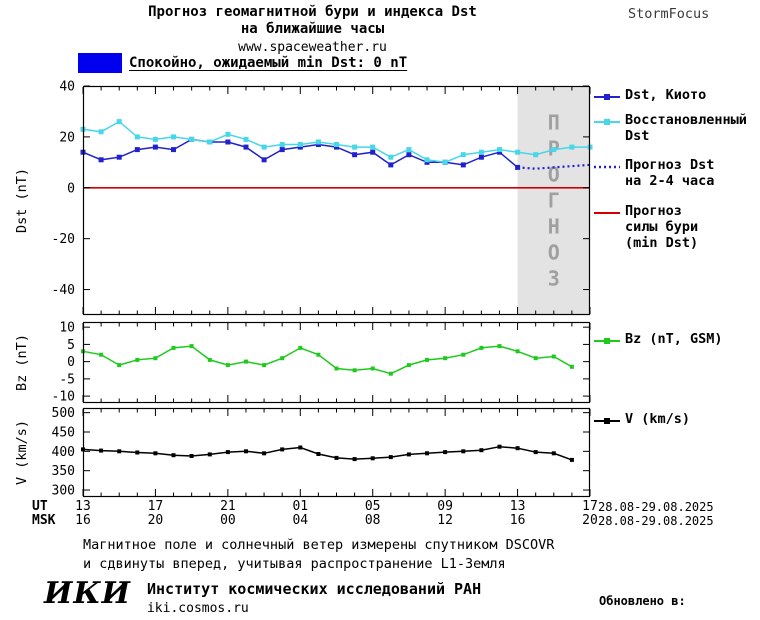 The height and width of the screenshot is (620, 760). I want to click on page-title: Прогноз геомагнитной бури и индекса Dst, so click(312, 12).